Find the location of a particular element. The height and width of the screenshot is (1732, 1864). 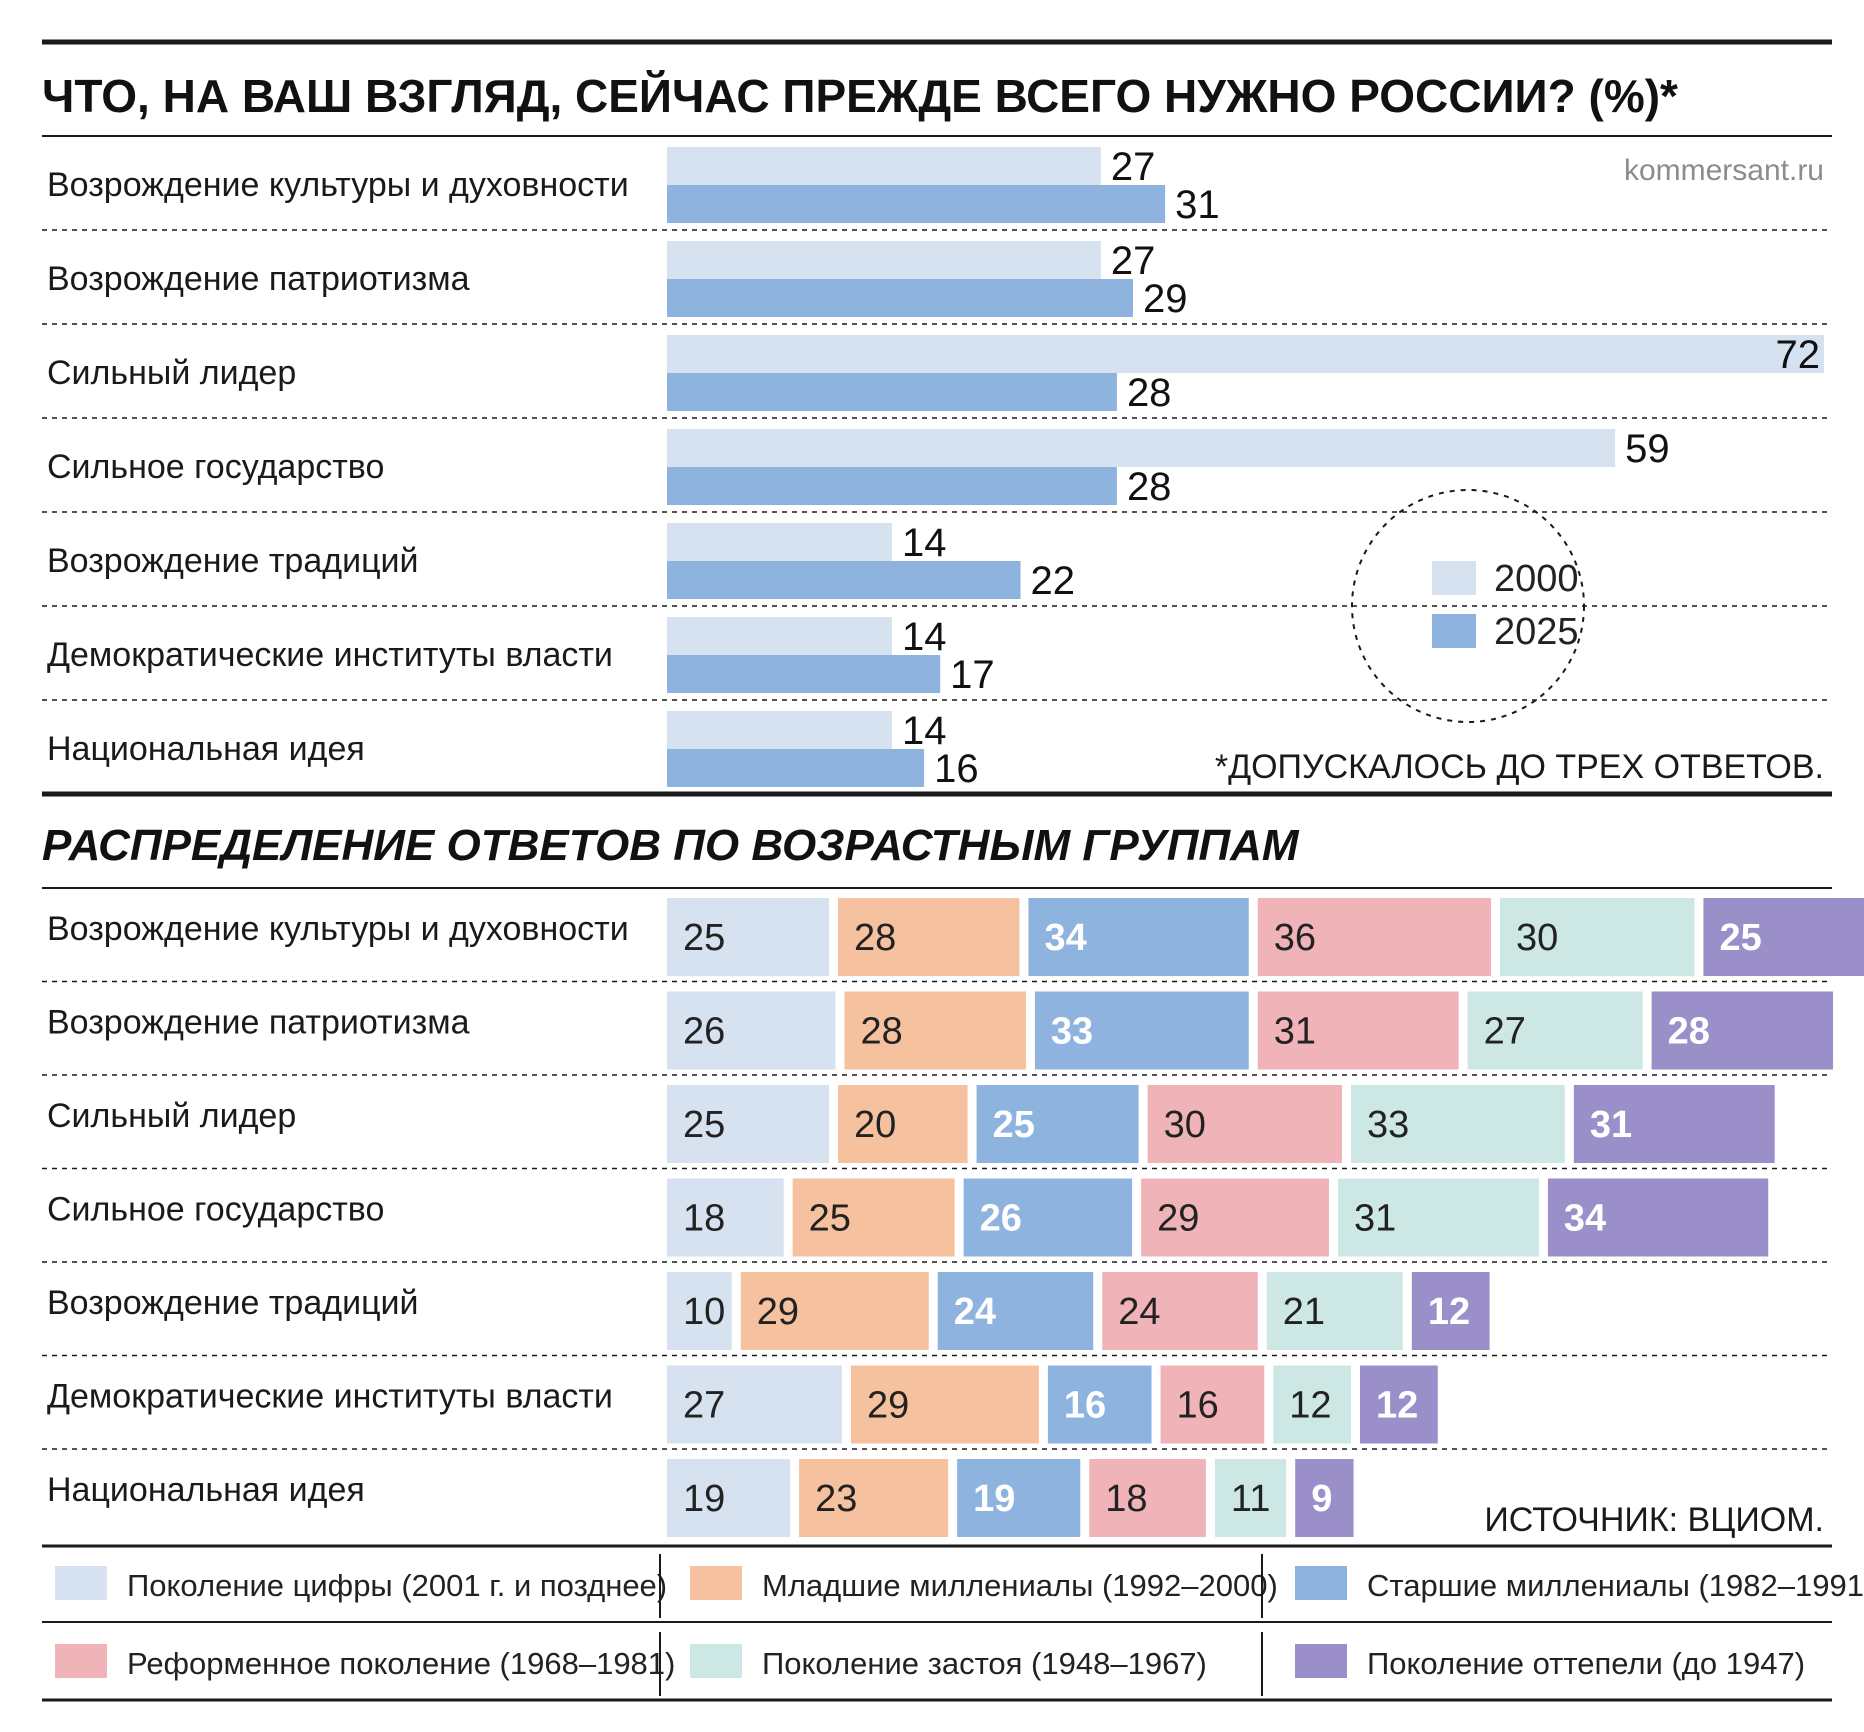

bar-value-label: 27 is located at coordinates (1133, 167).